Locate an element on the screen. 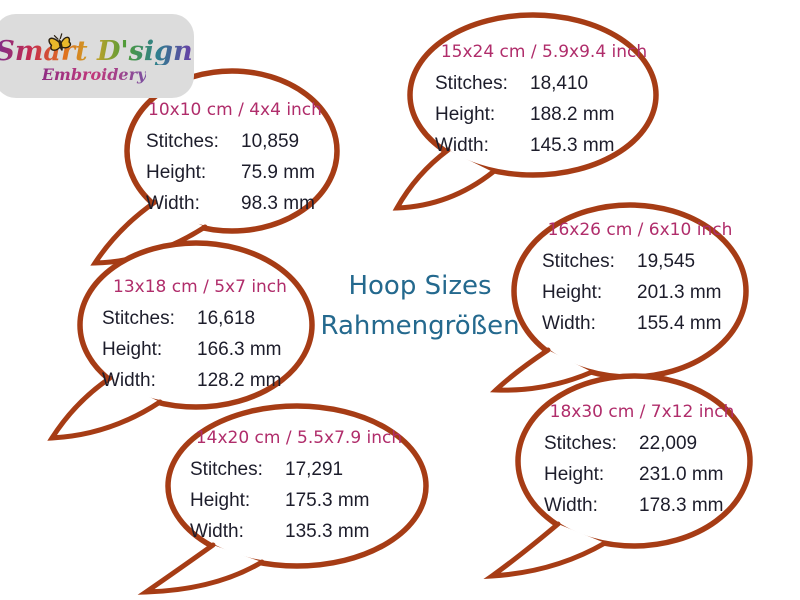  row-value: 166.3 mm is located at coordinates (239, 349).